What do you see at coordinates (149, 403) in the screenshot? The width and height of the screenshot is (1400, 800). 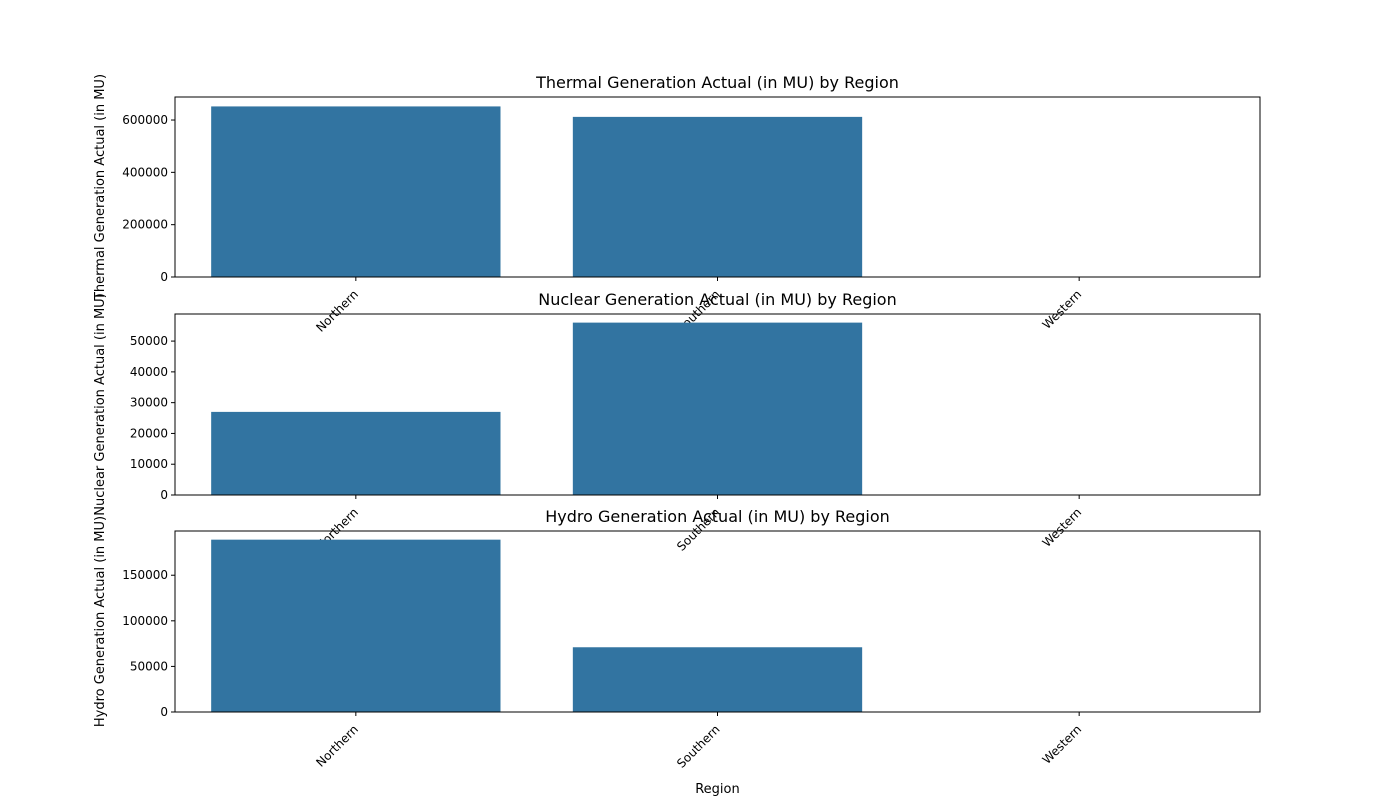 I see `y-tick-label: 30000` at bounding box center [149, 403].